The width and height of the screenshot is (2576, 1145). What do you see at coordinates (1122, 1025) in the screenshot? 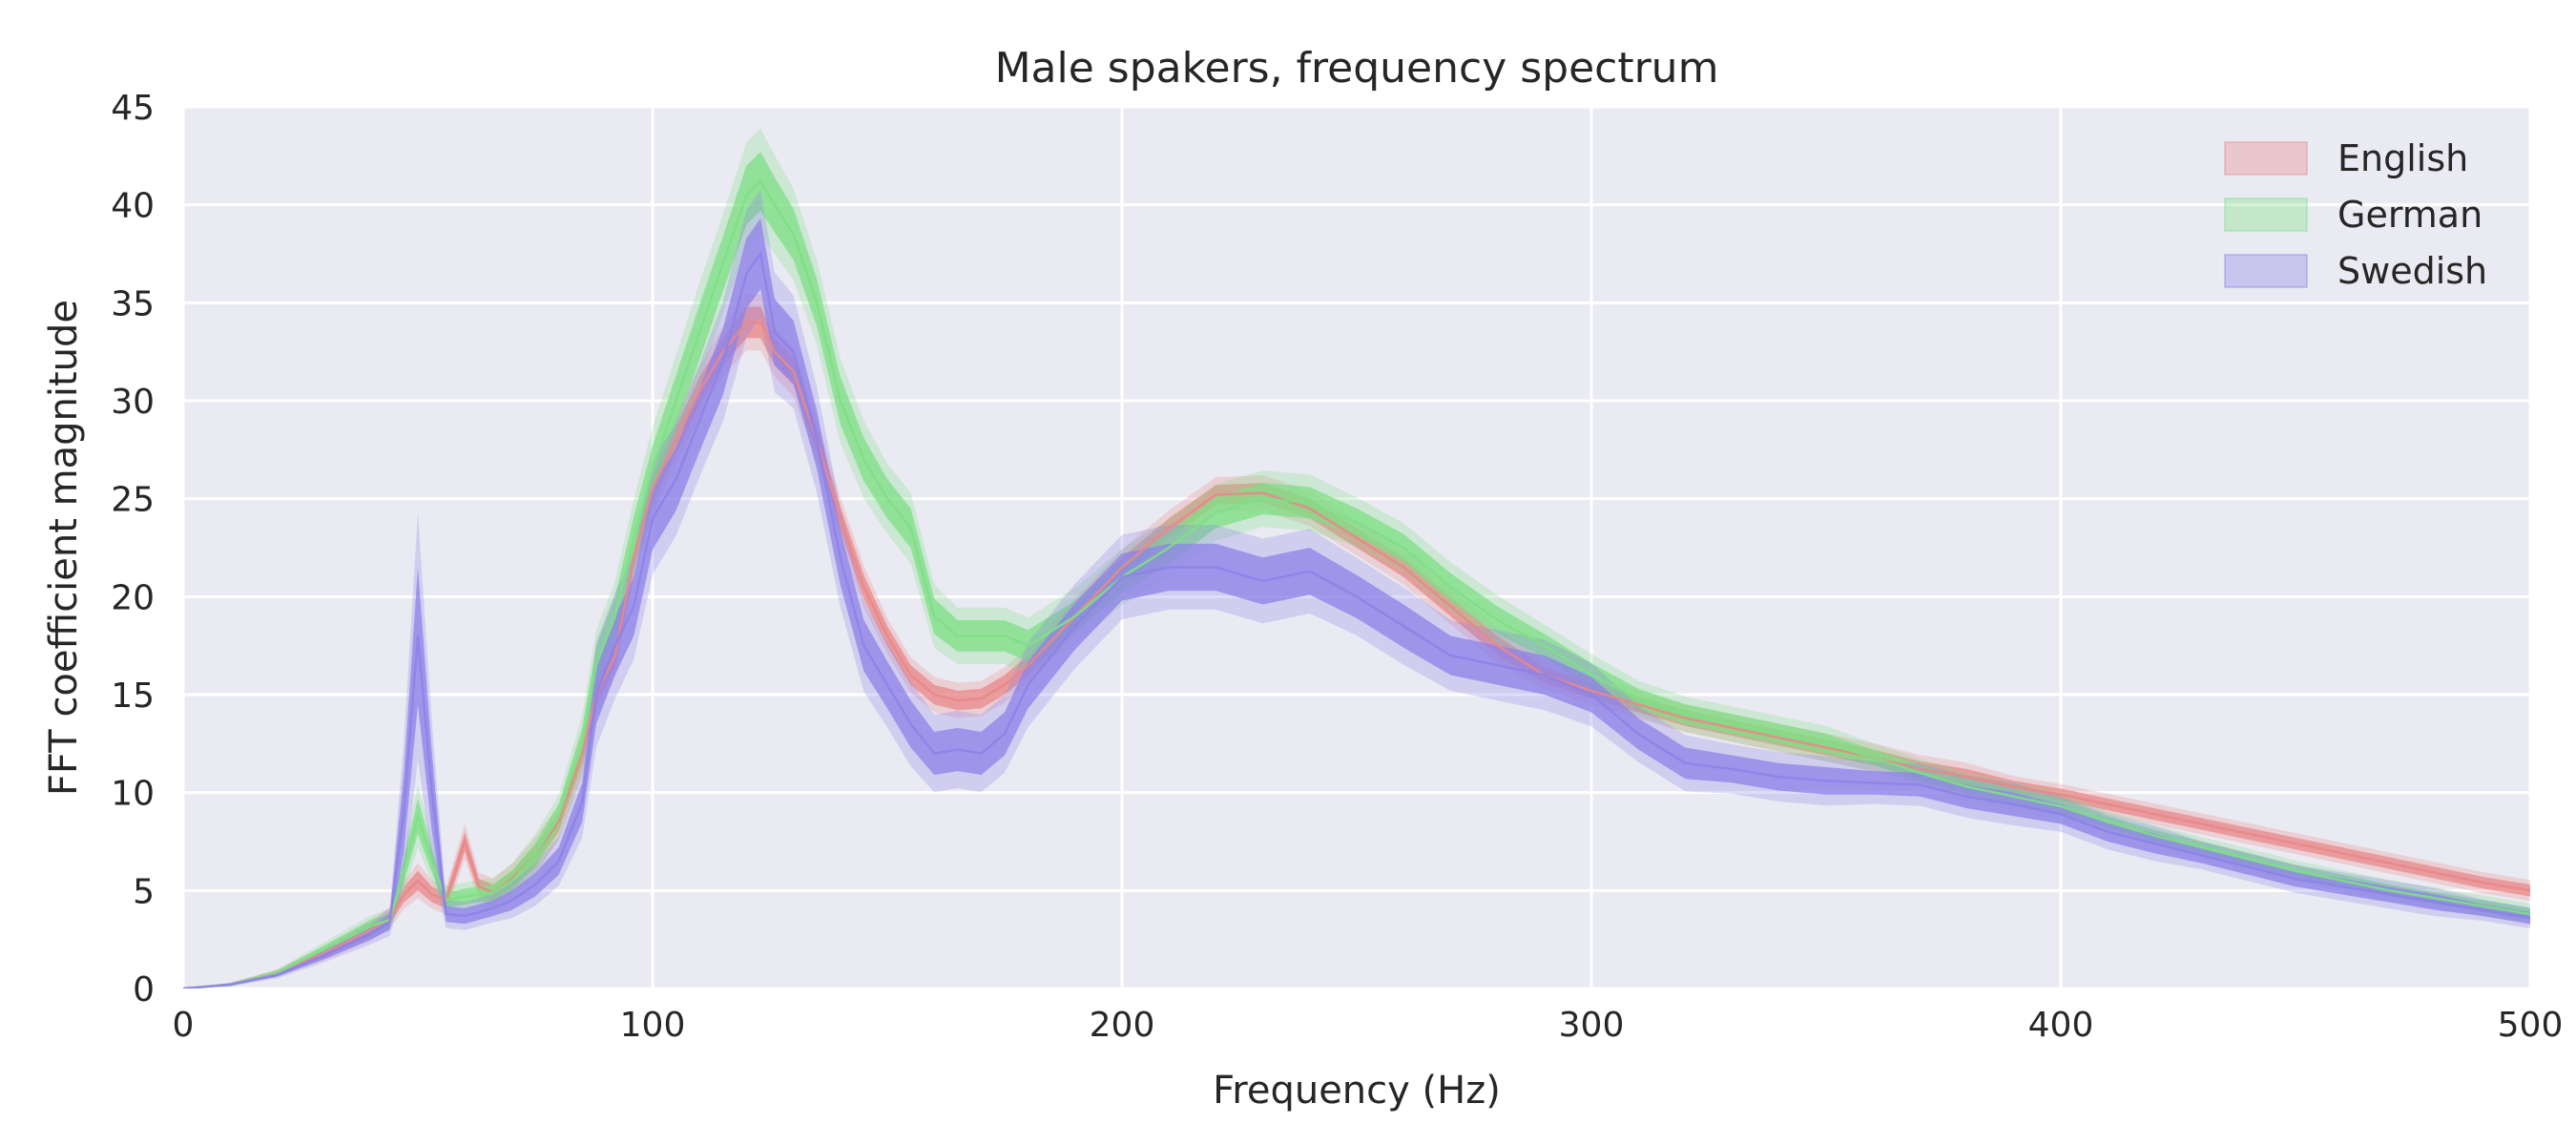
I see `x-tick-label: 200` at bounding box center [1122, 1025].